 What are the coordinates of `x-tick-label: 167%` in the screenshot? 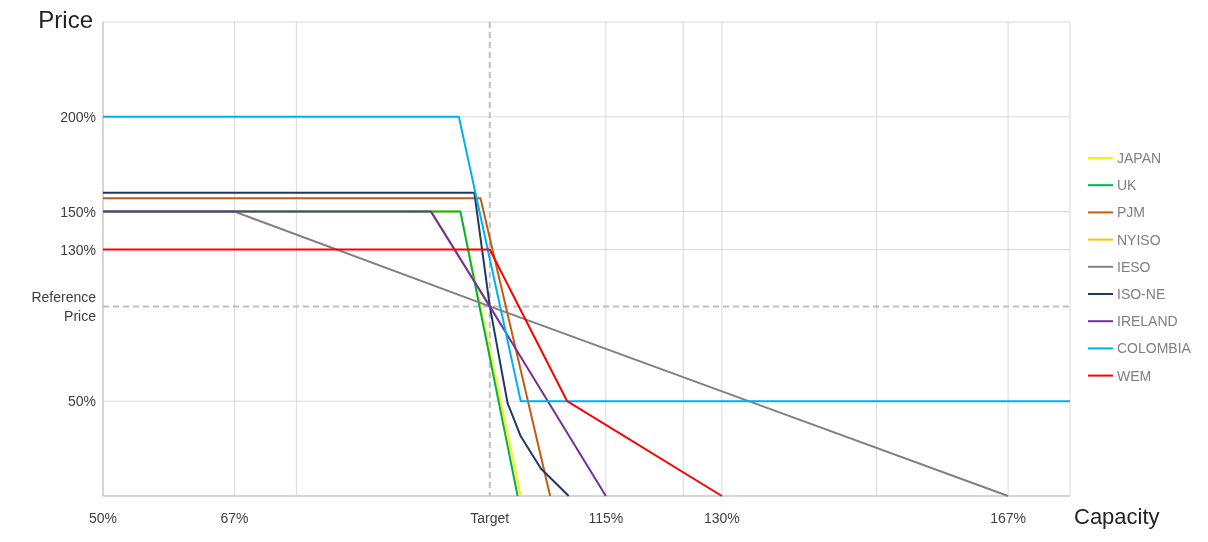 It's located at (1008, 518).